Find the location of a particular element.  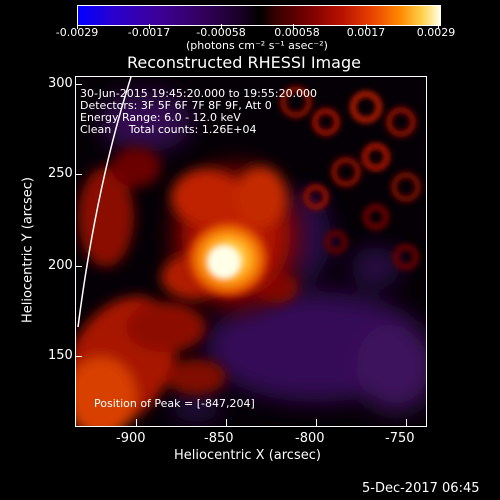

y-tick-label: 300 is located at coordinates (60, 83).